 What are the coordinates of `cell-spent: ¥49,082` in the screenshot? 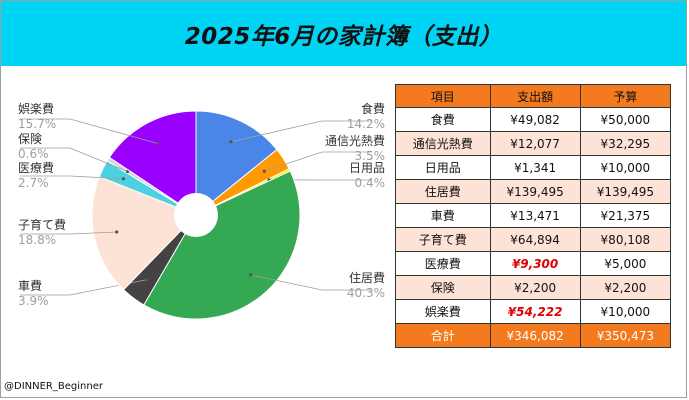 It's located at (535, 119).